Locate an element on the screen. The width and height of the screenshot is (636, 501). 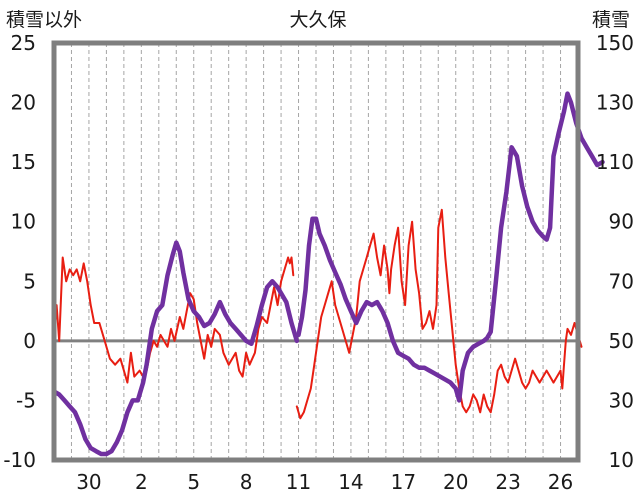
chart-title: 大久保 is located at coordinates (317, 20).